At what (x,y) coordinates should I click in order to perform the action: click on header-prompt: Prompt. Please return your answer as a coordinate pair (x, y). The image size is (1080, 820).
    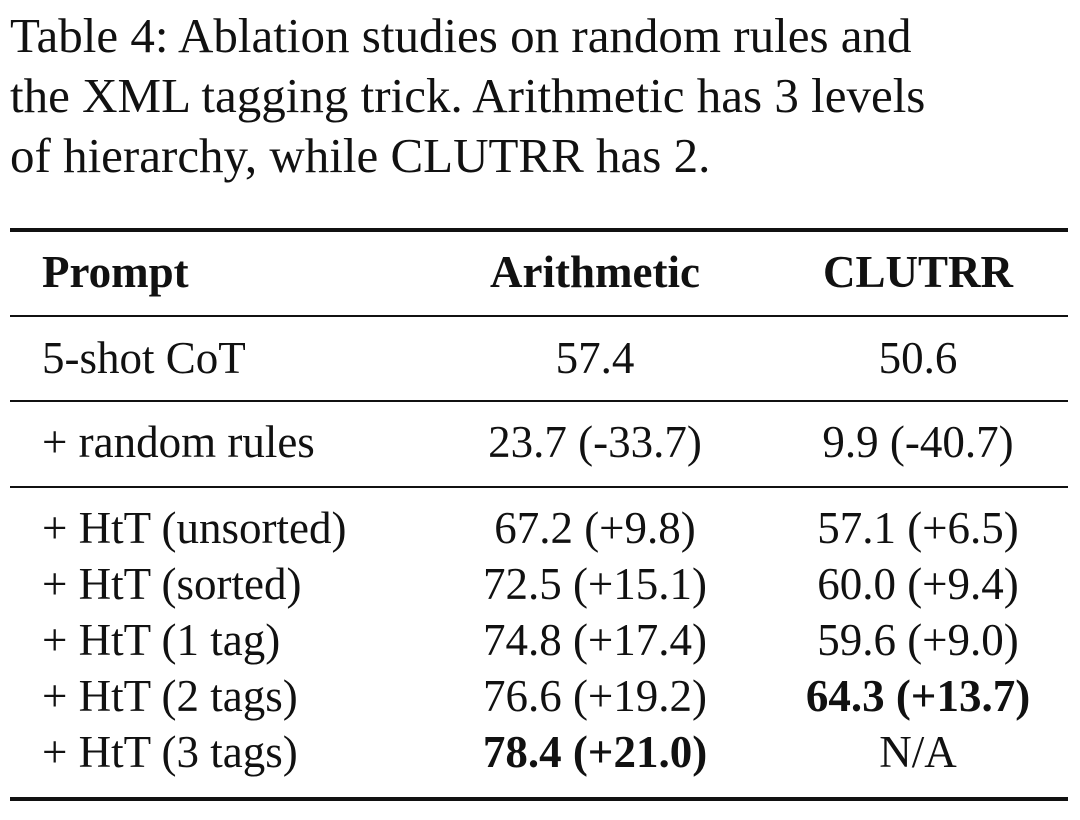
    Looking at the image, I should click on (115, 272).